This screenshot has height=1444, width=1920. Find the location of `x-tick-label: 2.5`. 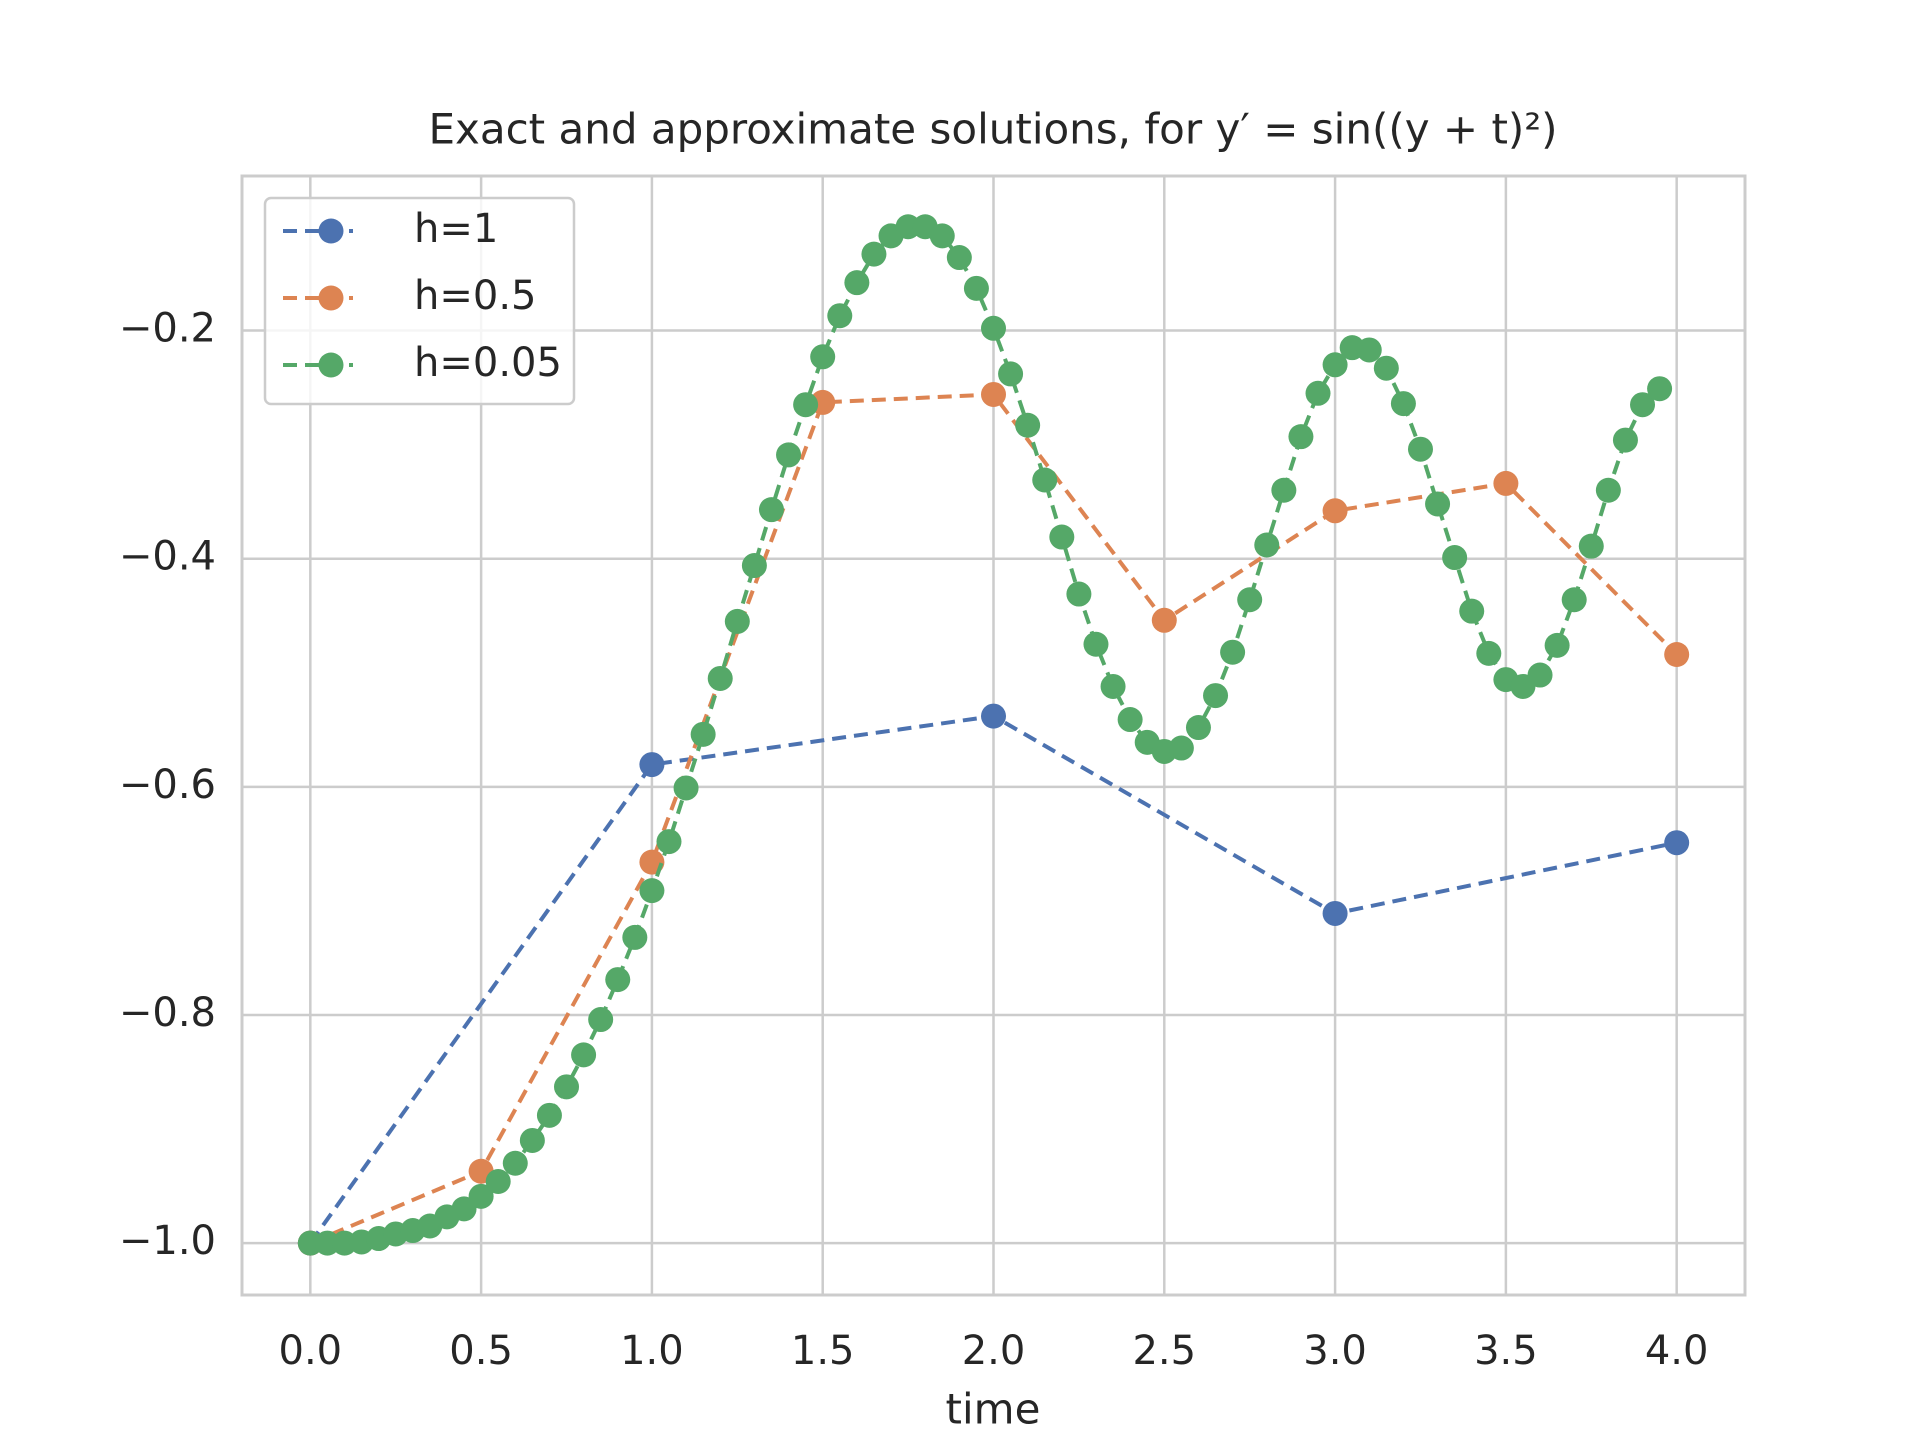

x-tick-label: 2.5 is located at coordinates (1164, 1351).